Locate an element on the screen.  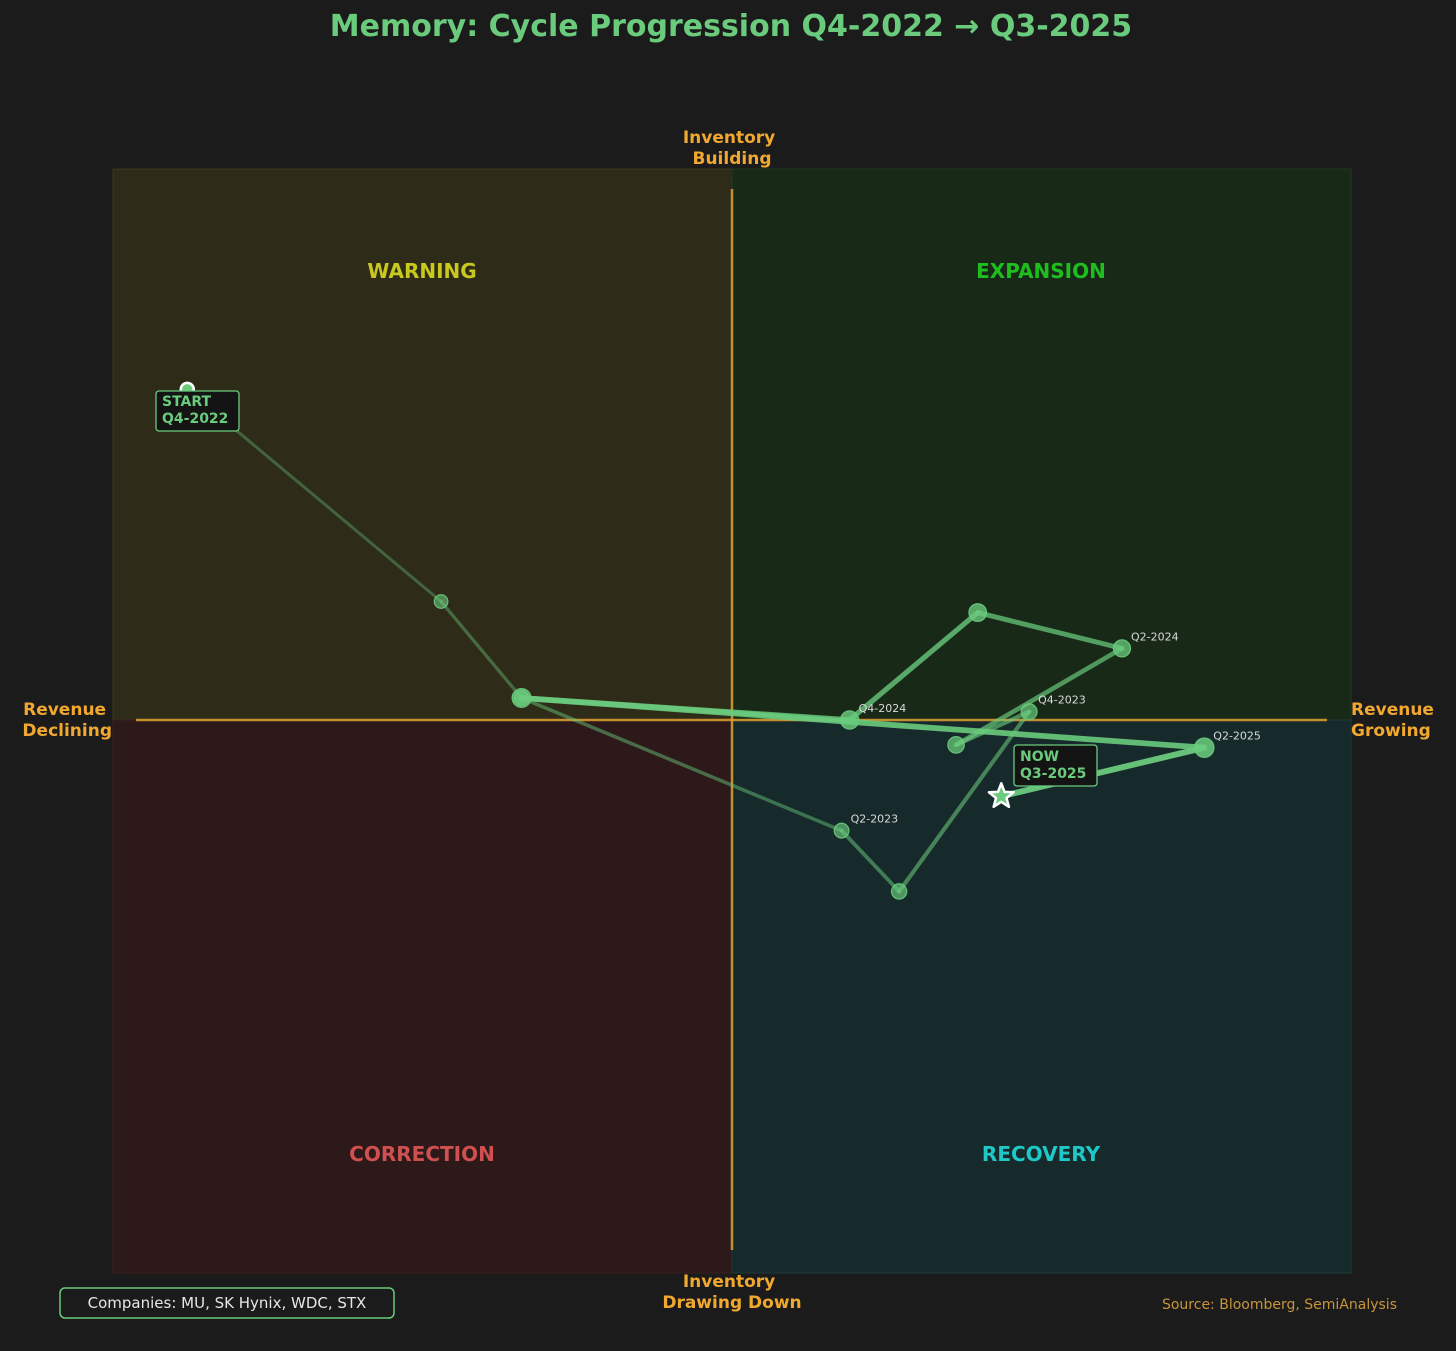
axis-label-top: Inventory Building is located at coordinates (732, 148).